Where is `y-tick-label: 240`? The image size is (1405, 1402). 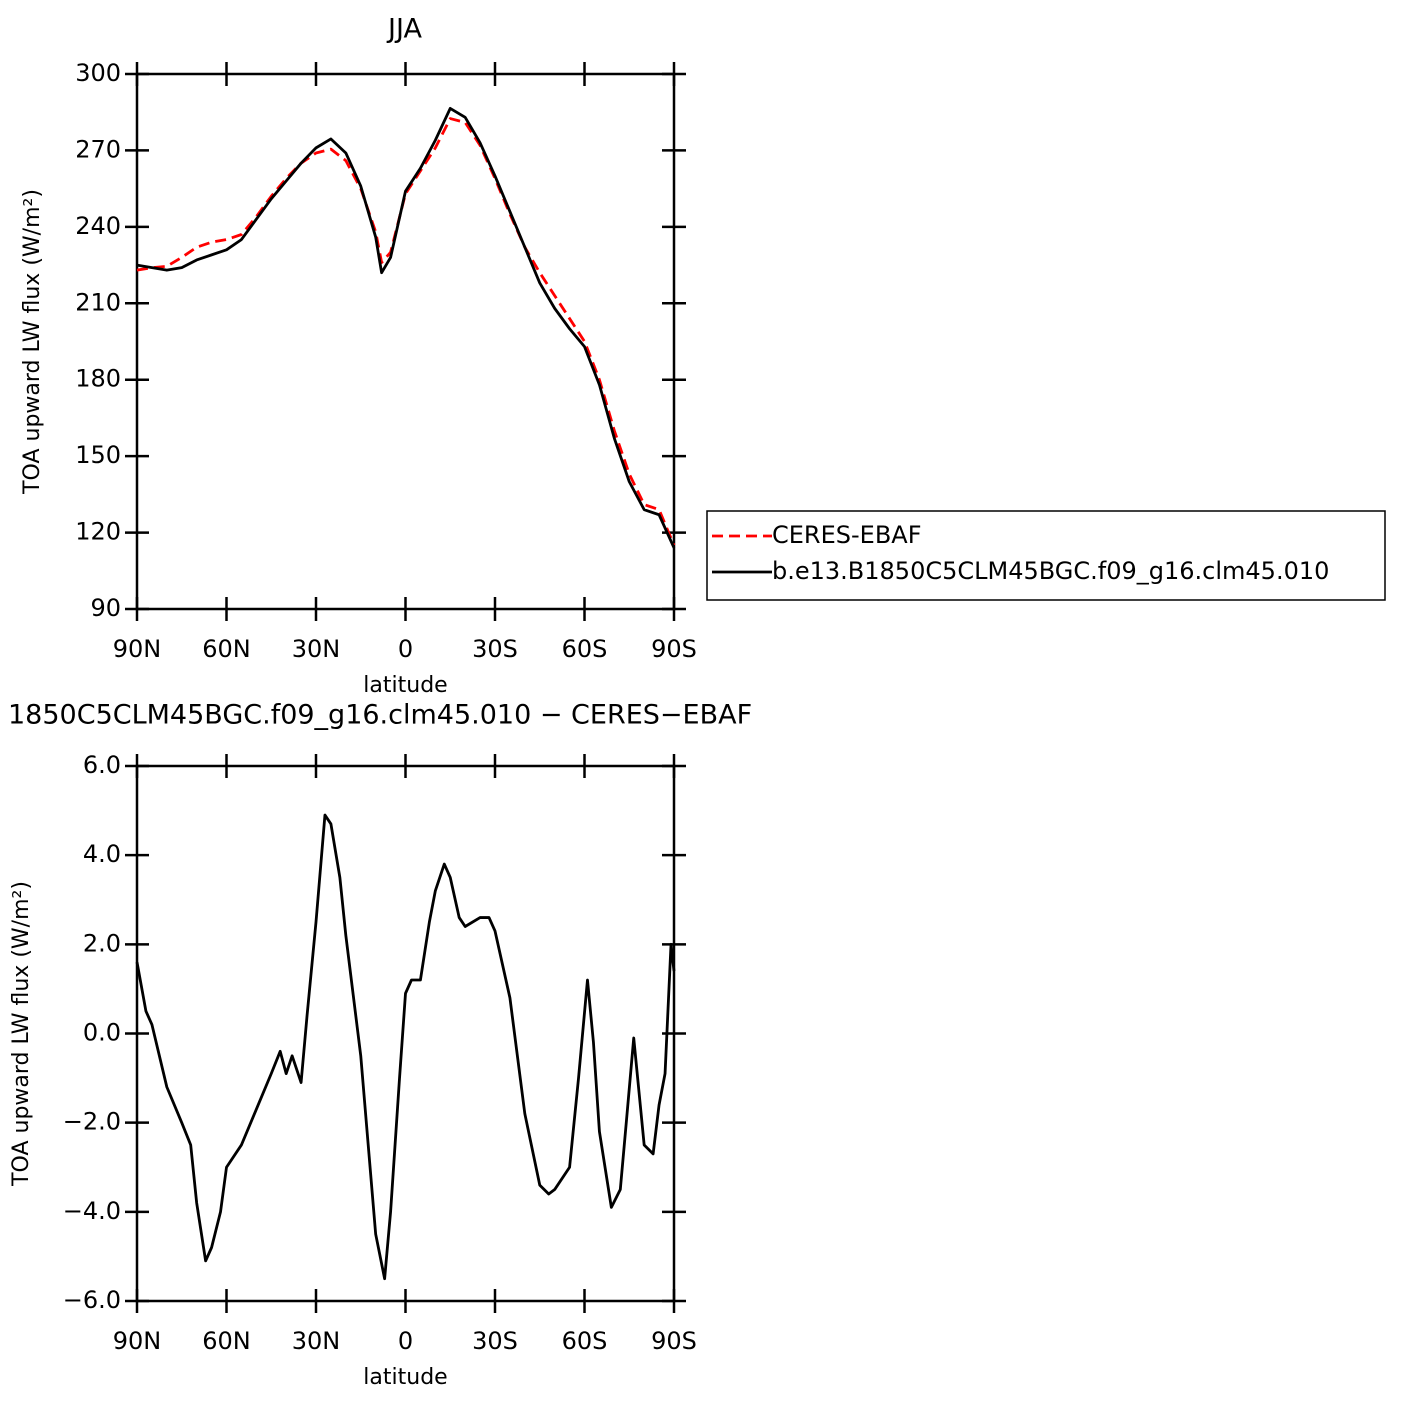 y-tick-label: 240 is located at coordinates (98, 226).